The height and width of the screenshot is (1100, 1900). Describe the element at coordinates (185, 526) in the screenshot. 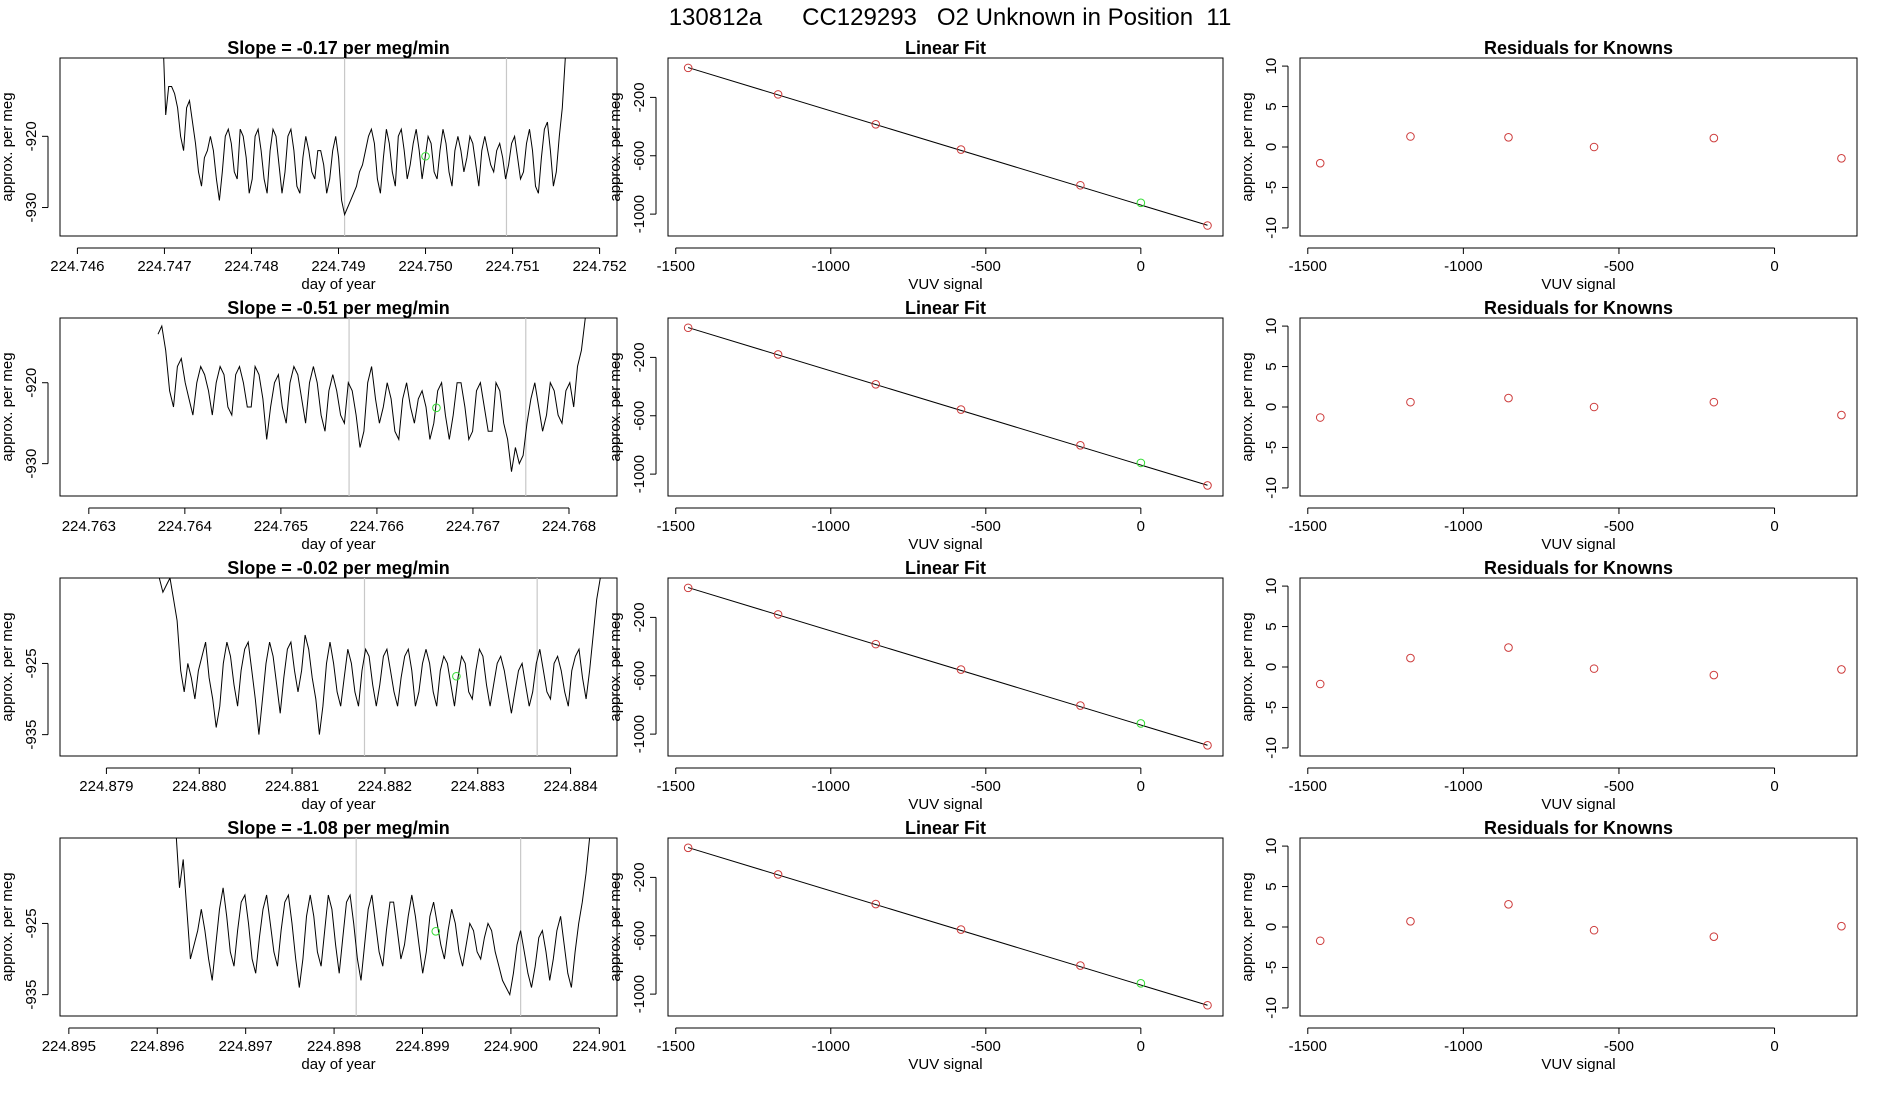

I see `x-tick-label: 224.764` at that location.